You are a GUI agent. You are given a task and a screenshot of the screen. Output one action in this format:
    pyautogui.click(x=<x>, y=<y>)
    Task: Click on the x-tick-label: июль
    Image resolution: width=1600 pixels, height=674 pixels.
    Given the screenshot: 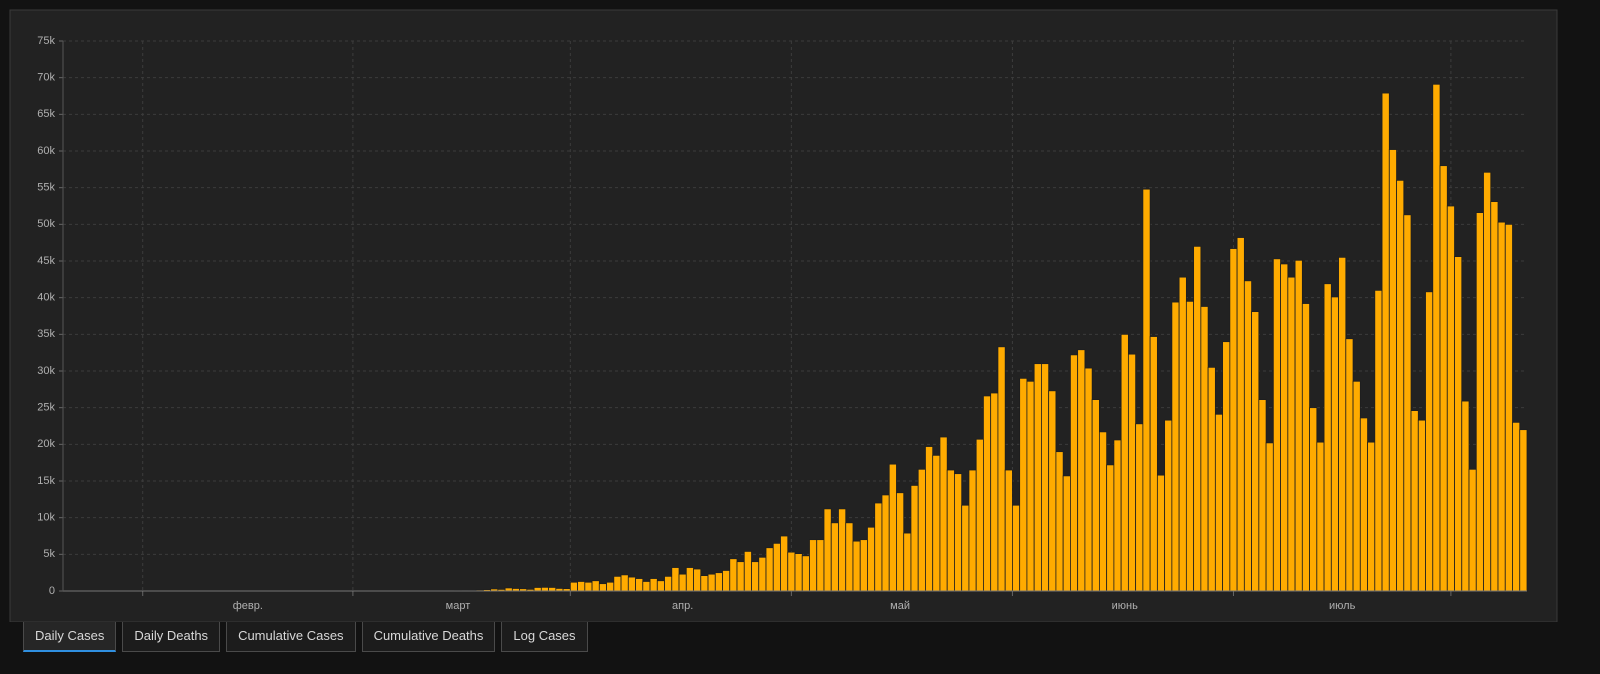 What is the action you would take?
    pyautogui.click(x=1342, y=606)
    